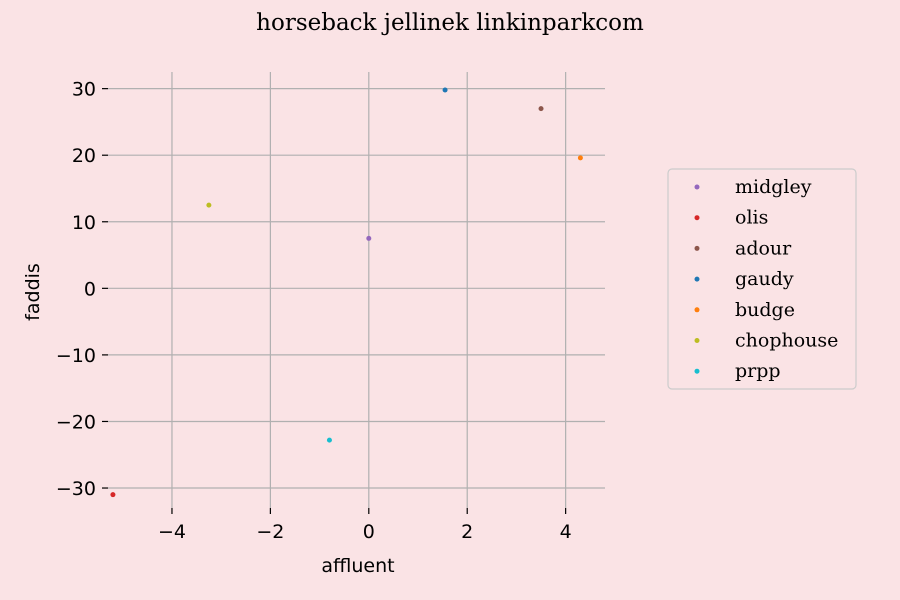  I want to click on y-tick-label: 0, so click(90, 289).